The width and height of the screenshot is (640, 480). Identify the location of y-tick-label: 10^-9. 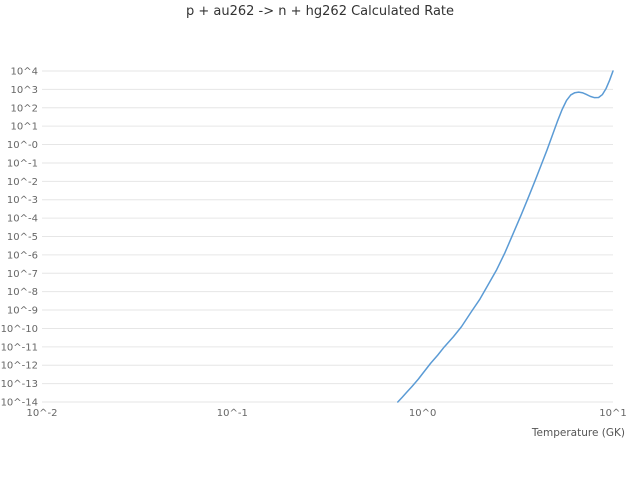
(22, 311).